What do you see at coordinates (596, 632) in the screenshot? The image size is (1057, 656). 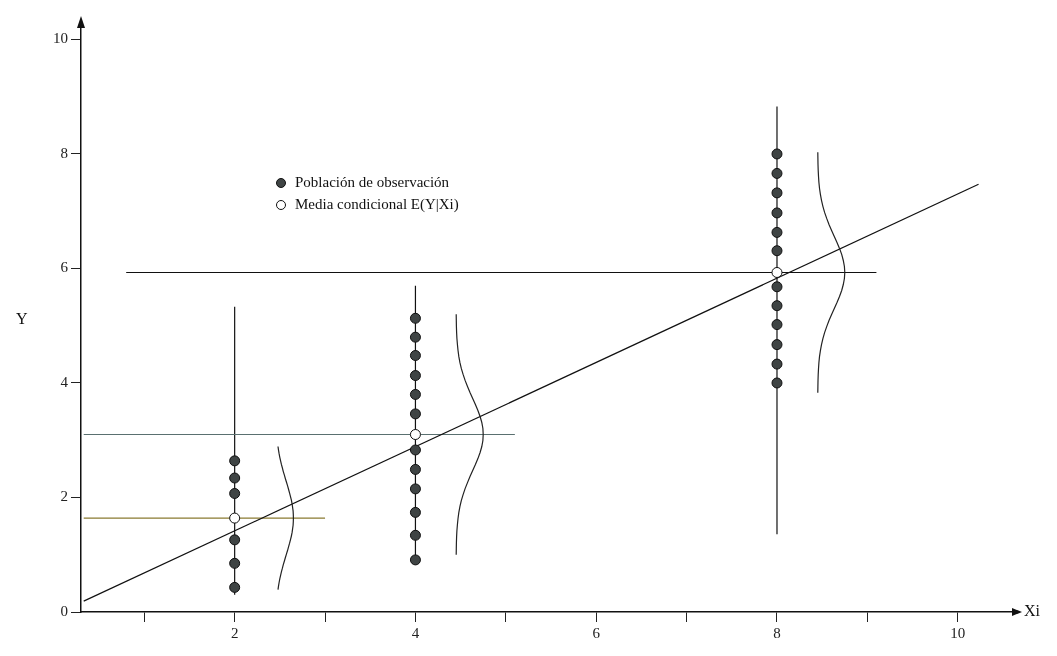 I see `x-tick-label: 6` at bounding box center [596, 632].